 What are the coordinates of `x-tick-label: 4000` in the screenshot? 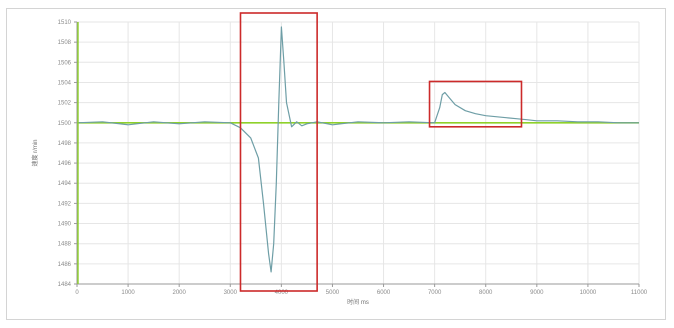 It's located at (282, 293).